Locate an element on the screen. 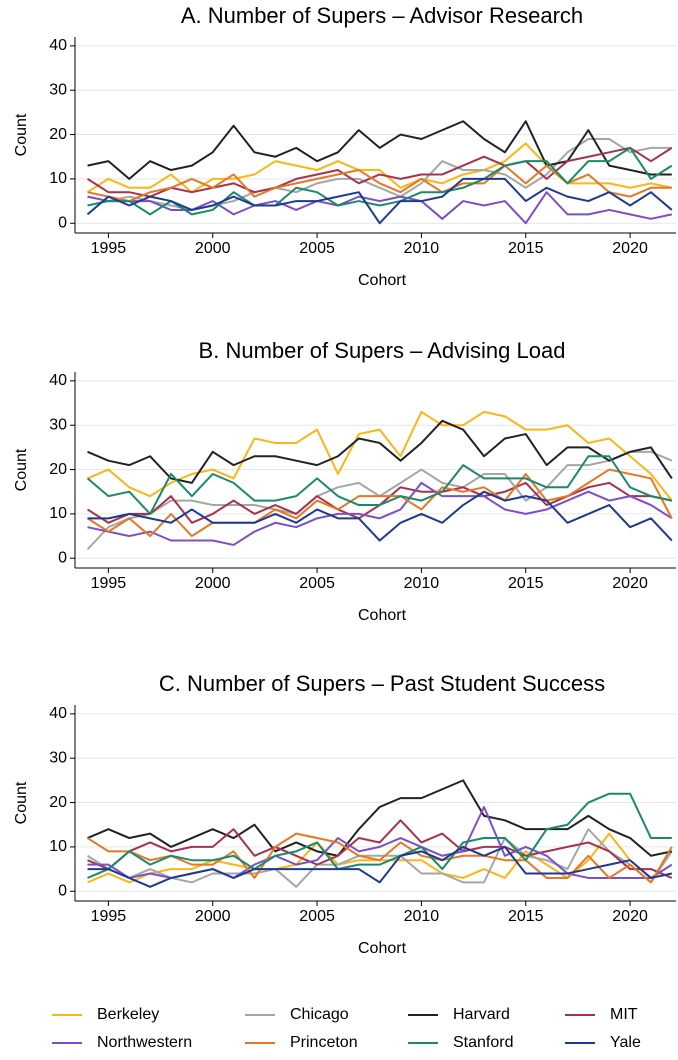 Image resolution: width=678 pixels, height=1060 pixels. legend-label: Harvard is located at coordinates (481, 1014).